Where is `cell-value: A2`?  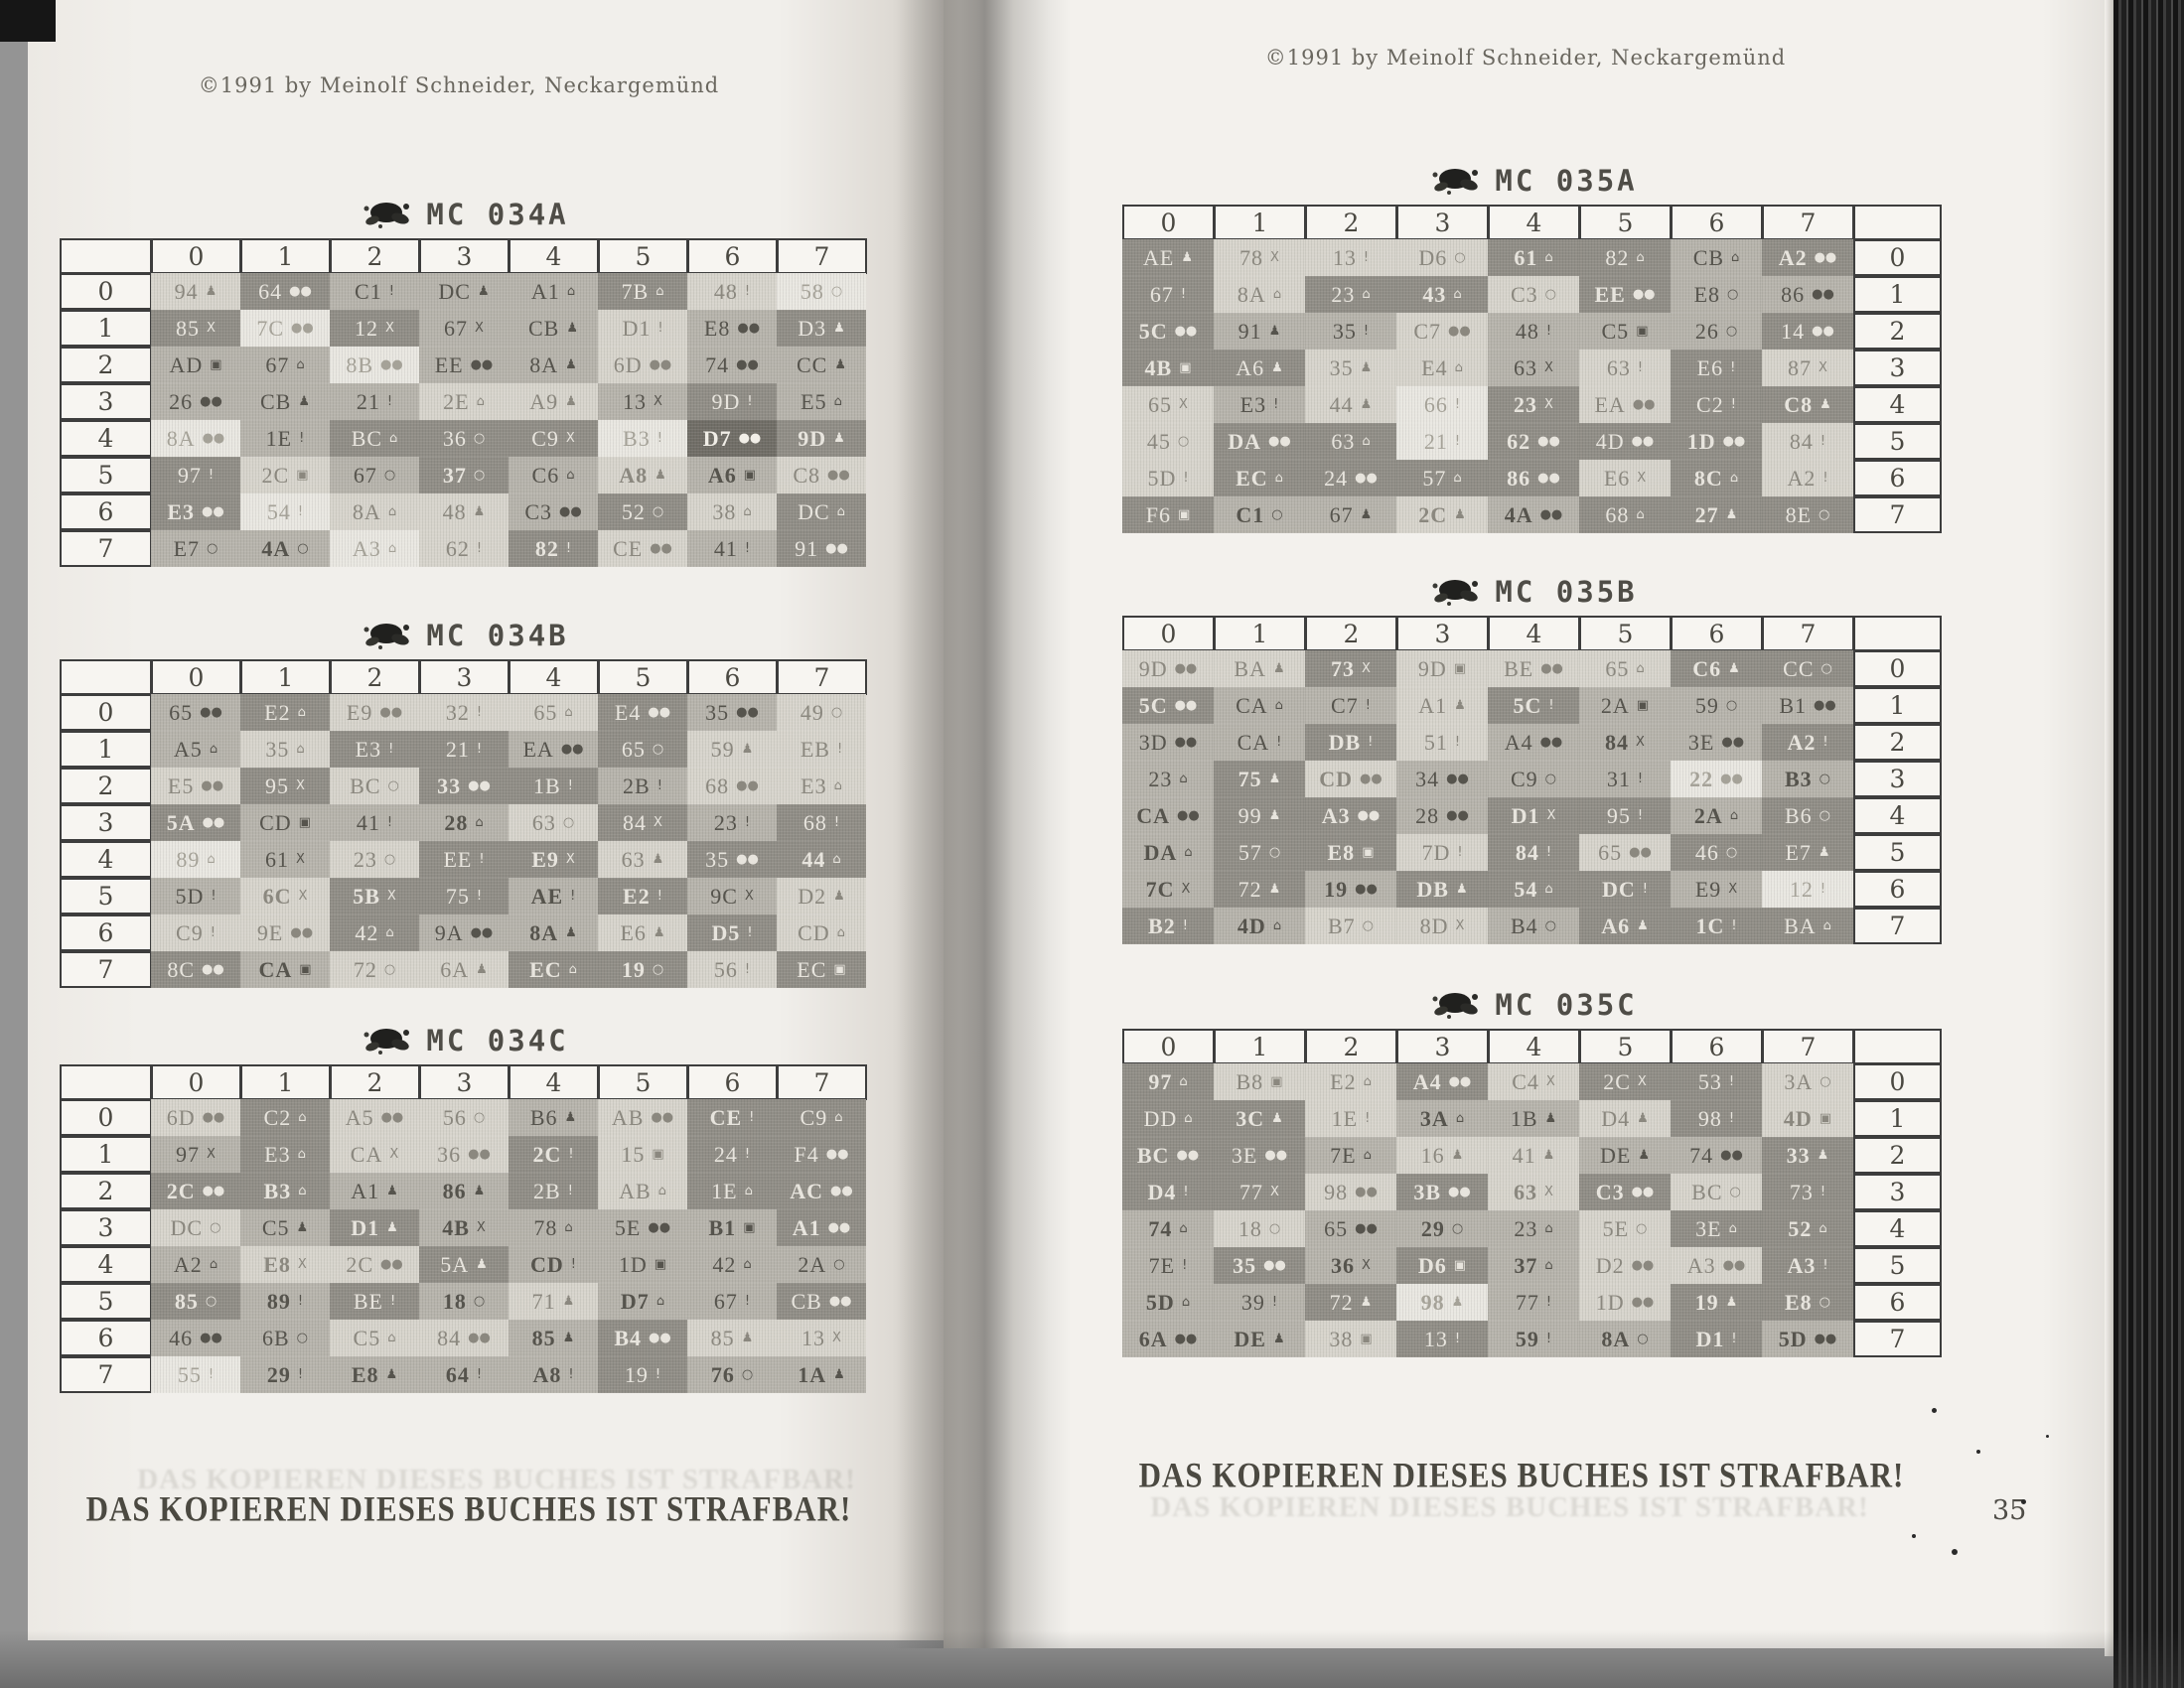 cell-value: A2 is located at coordinates (1802, 478).